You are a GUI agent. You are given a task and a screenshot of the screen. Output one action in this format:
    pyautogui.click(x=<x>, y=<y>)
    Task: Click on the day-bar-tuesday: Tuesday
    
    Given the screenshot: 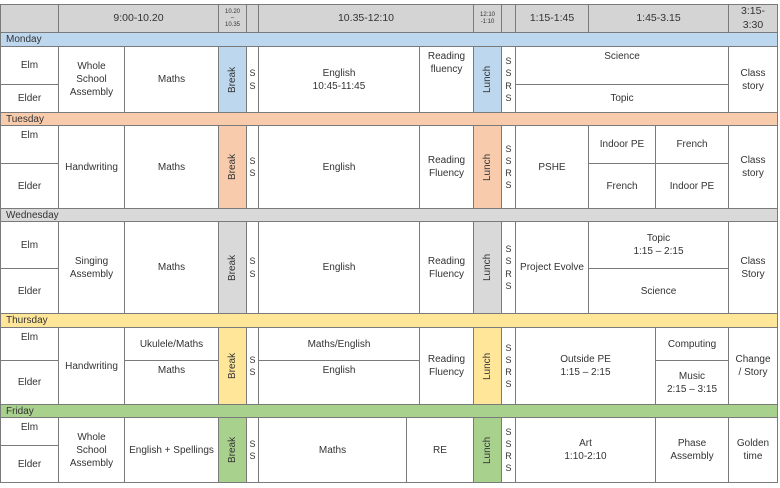 What is the action you would take?
    pyautogui.click(x=389, y=119)
    